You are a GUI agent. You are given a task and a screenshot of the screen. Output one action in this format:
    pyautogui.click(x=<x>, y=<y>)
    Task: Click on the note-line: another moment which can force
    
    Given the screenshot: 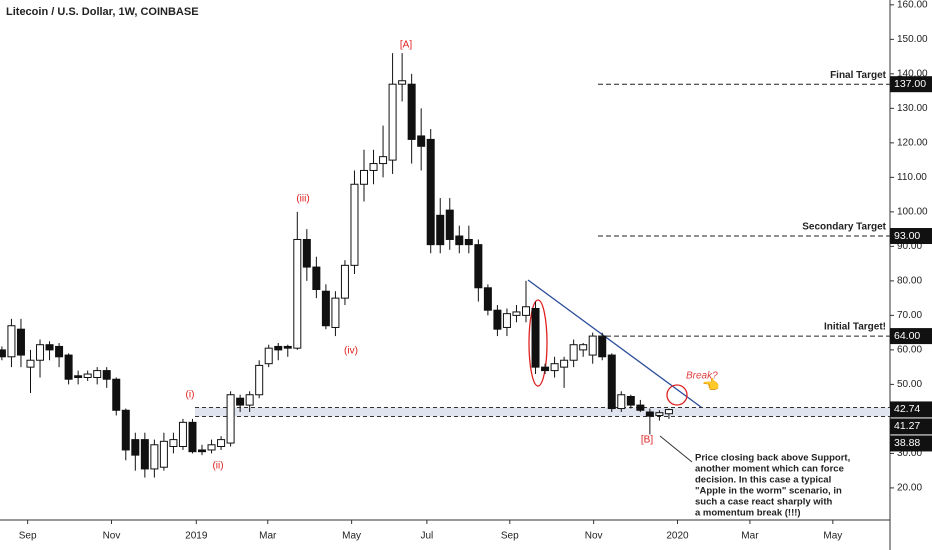 What is the action you would take?
    pyautogui.click(x=769, y=469)
    